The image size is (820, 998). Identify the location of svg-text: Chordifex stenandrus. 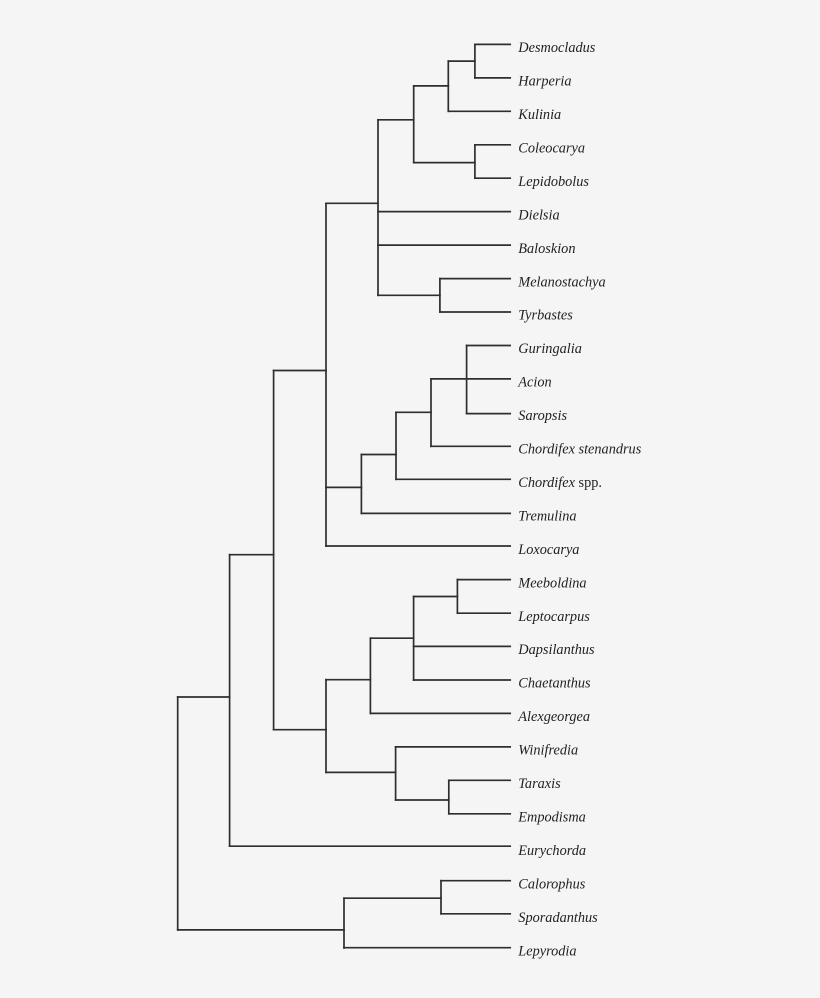
(579, 450).